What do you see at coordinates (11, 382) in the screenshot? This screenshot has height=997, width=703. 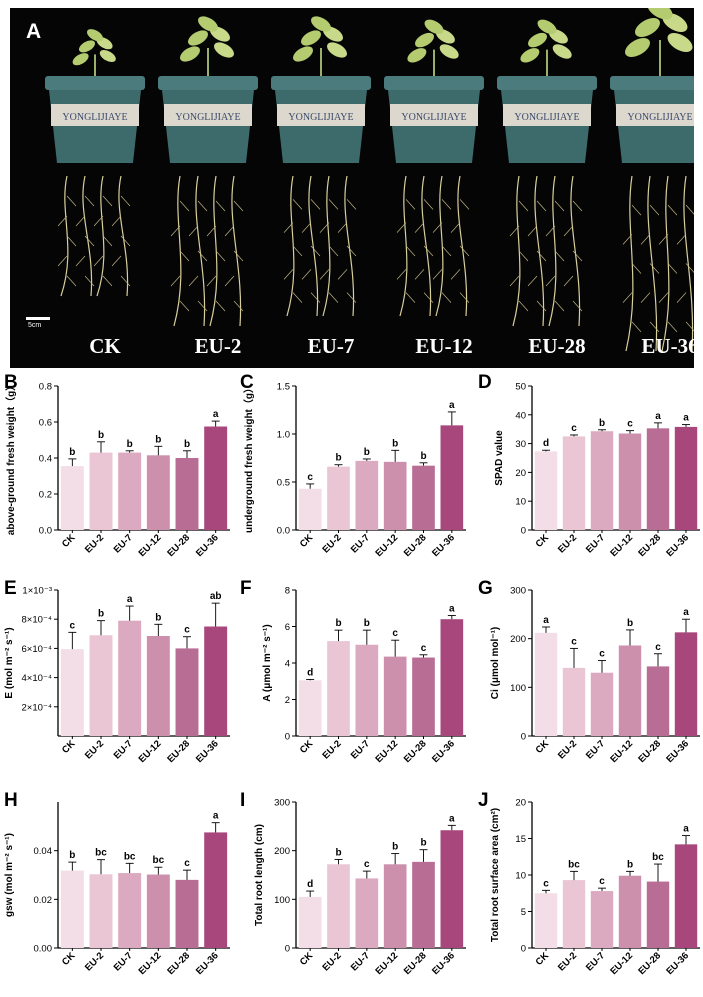 I see `panel-letter-b: B` at bounding box center [11, 382].